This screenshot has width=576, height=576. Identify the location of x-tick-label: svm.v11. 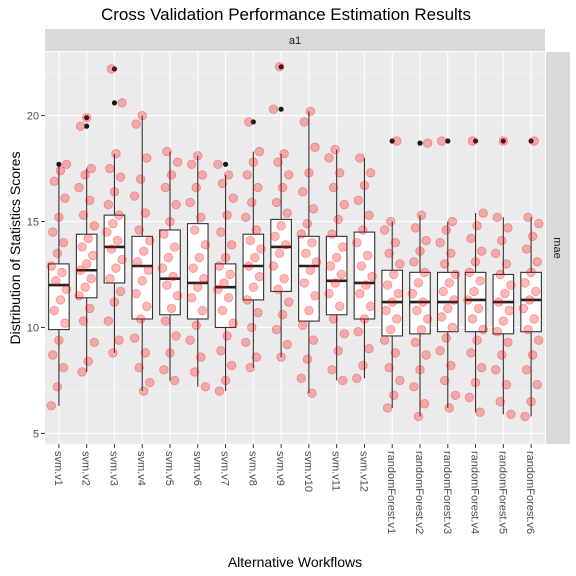
(336, 471).